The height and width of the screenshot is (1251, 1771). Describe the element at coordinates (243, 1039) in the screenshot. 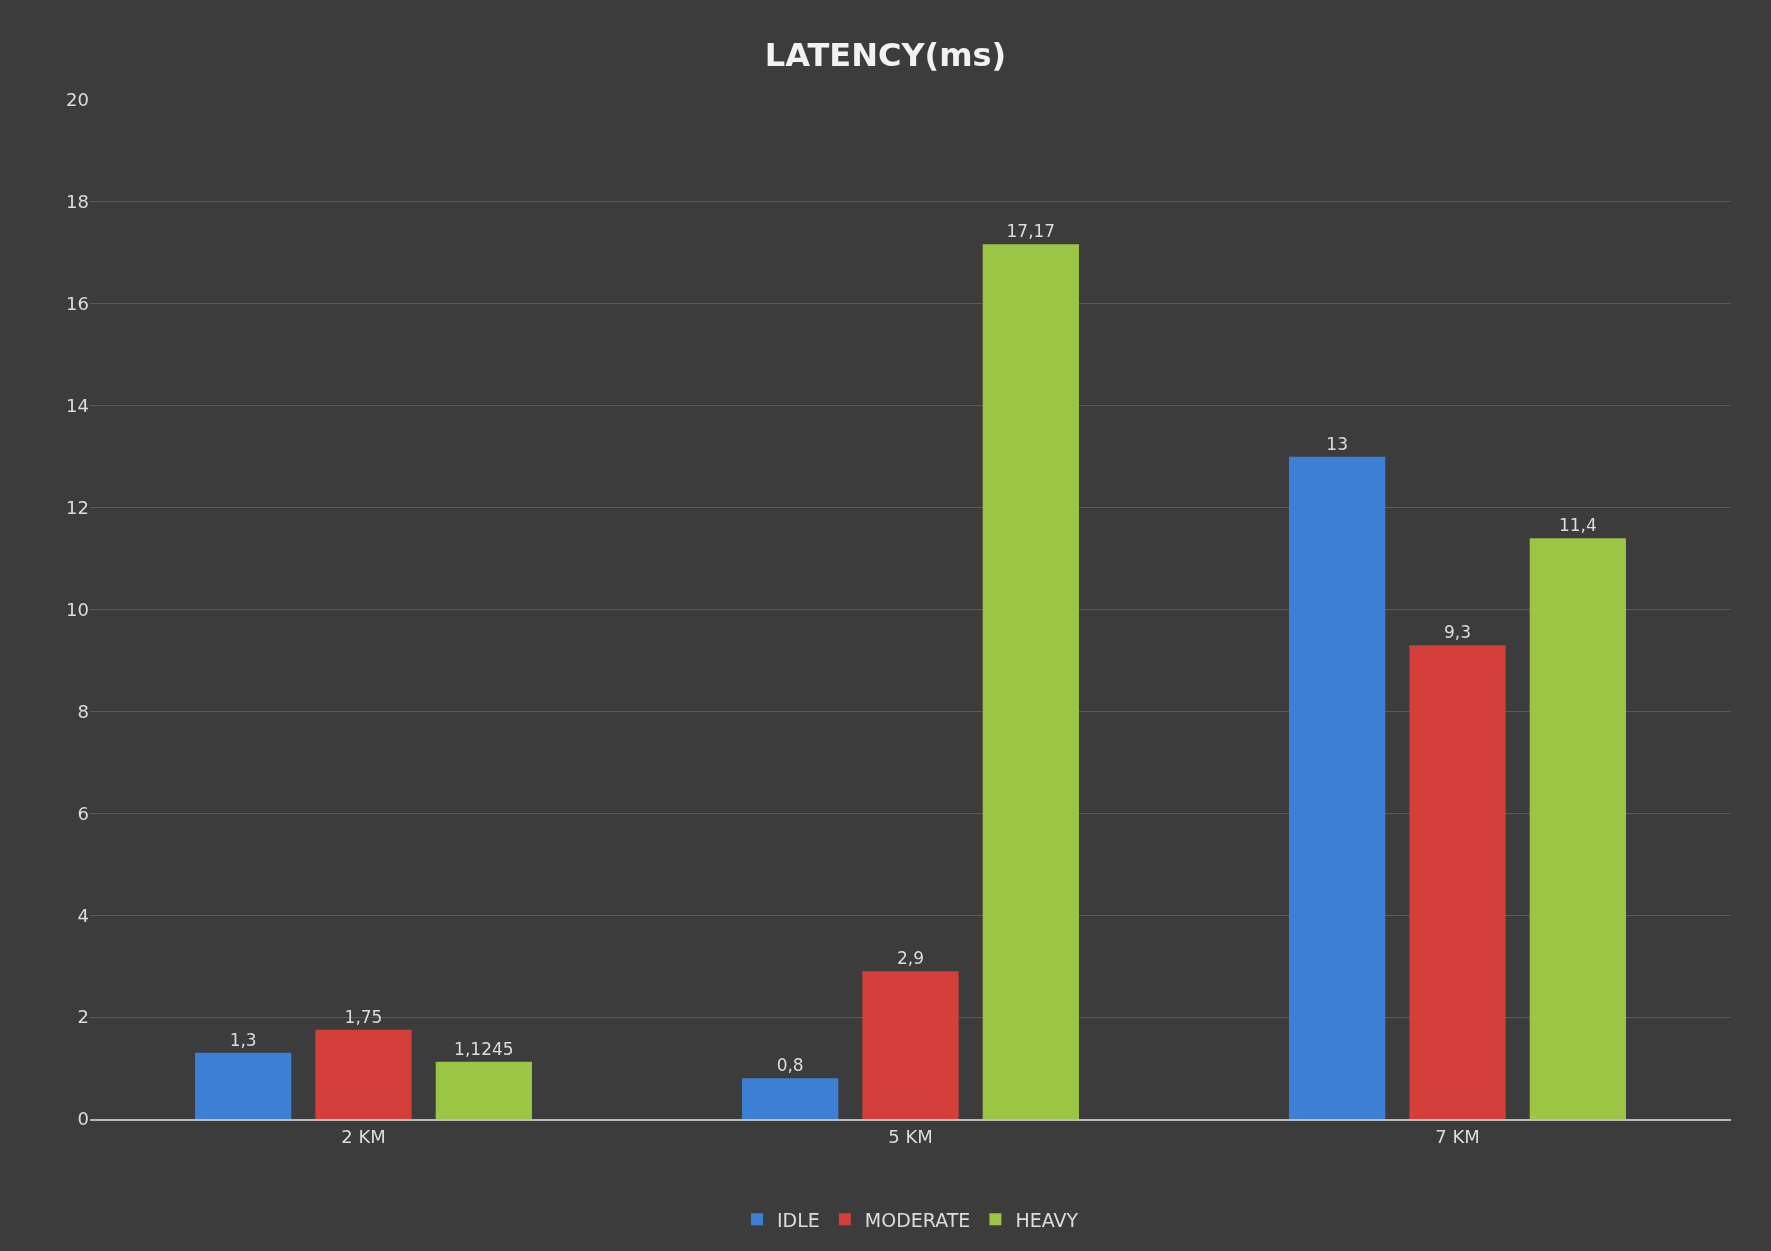

I see `data-label: 1,3` at that location.